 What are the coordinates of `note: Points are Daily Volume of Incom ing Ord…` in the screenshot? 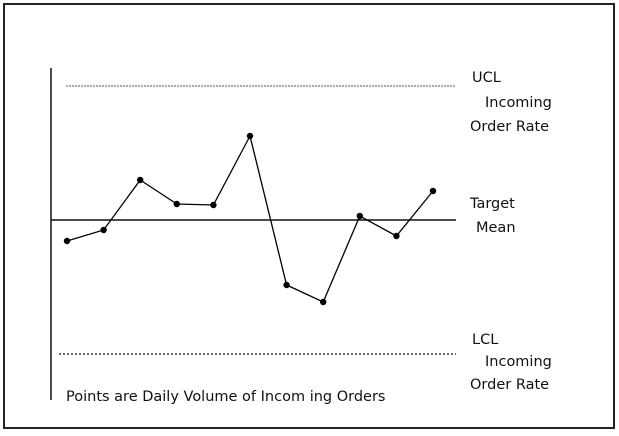 It's located at (225, 397).